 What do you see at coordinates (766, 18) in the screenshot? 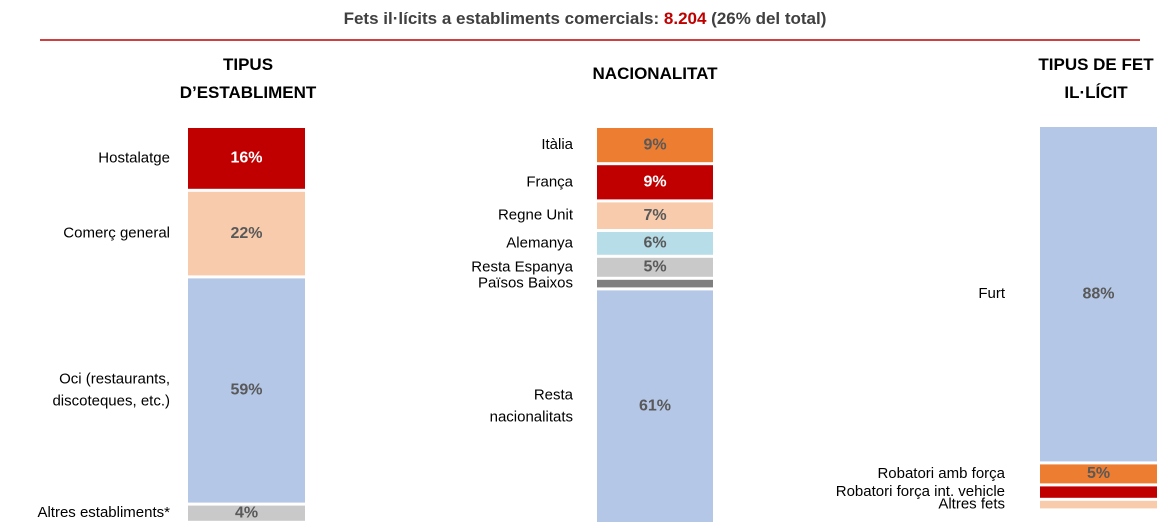
I see `title-part: (26% del total)` at bounding box center [766, 18].